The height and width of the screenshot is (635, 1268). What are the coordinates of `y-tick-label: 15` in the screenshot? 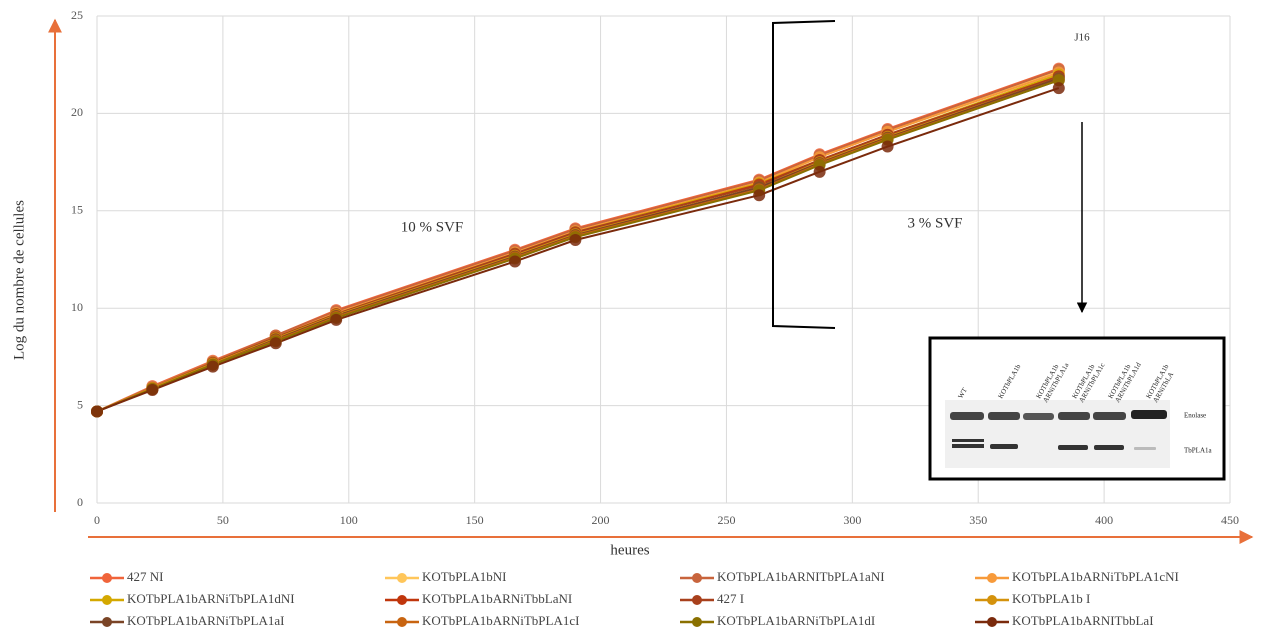 It's located at (77, 210).